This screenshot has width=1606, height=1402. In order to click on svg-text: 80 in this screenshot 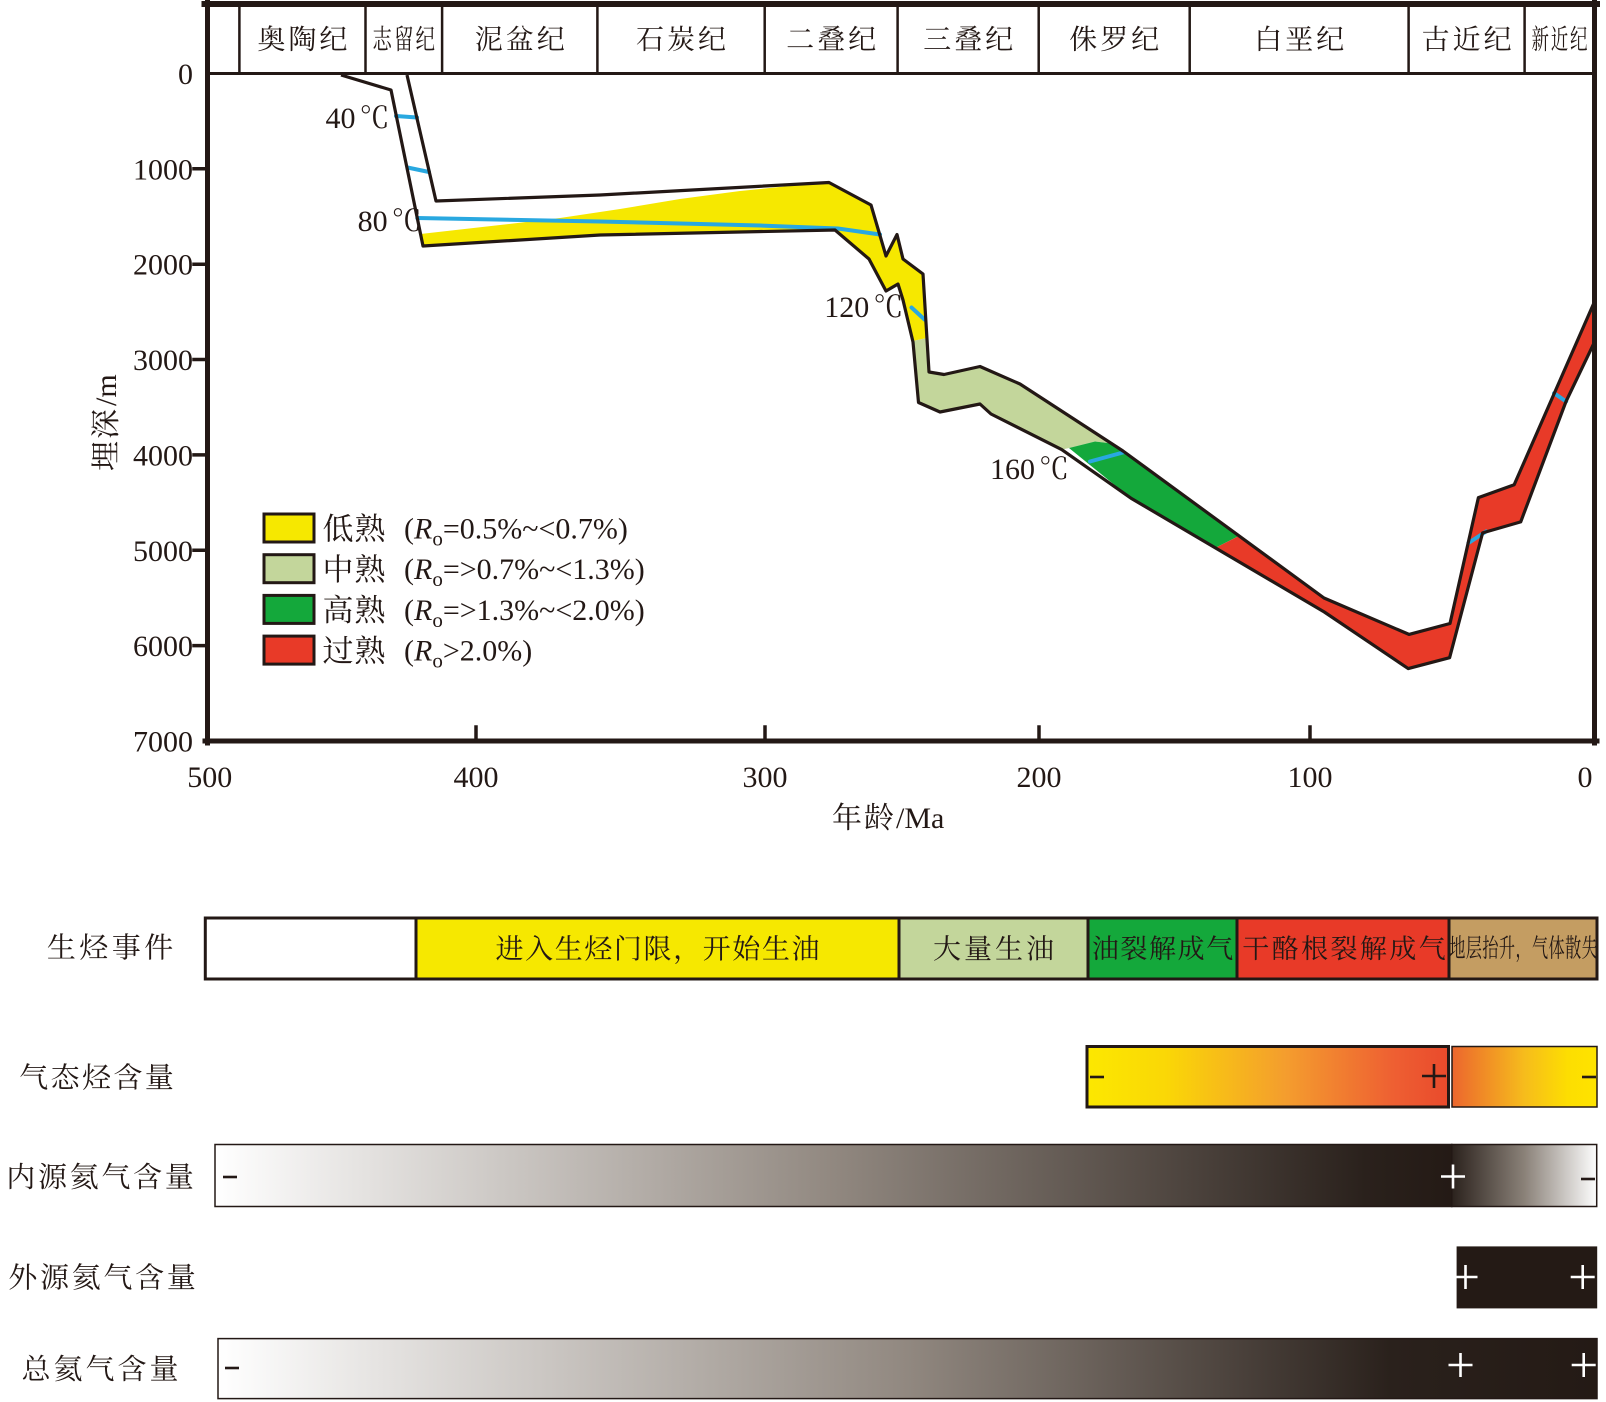, I will do `click(373, 221)`.